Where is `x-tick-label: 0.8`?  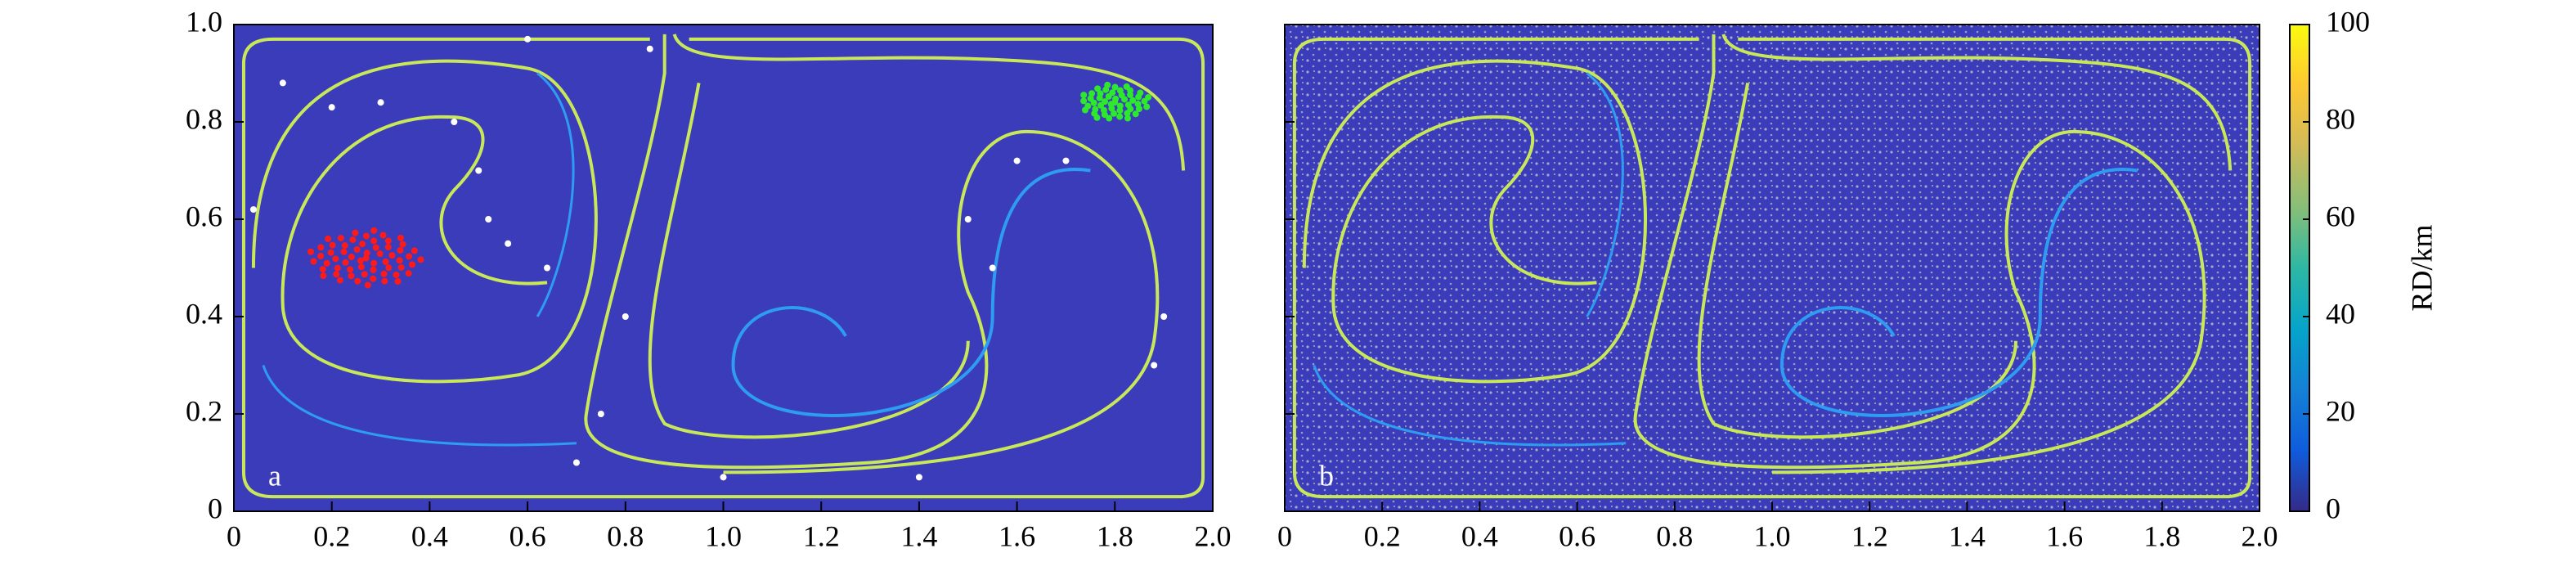
x-tick-label: 0.8 is located at coordinates (625, 535).